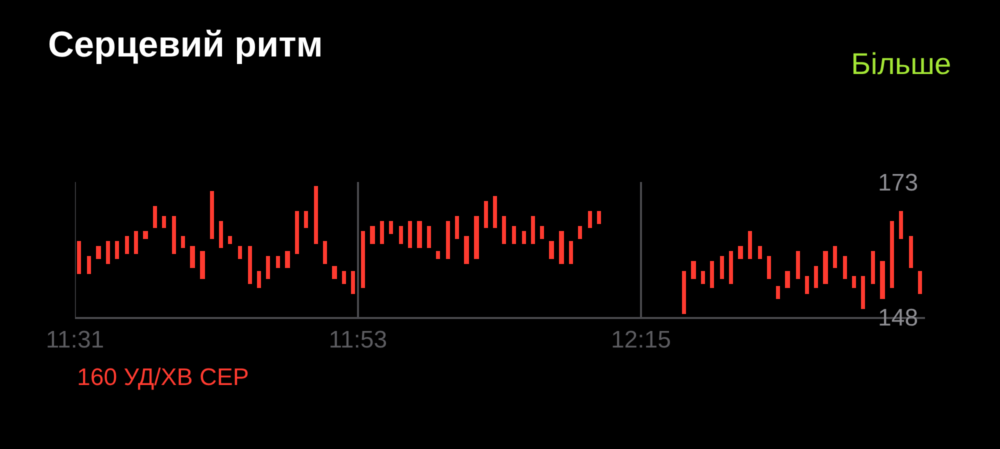 This screenshot has width=1000, height=449. What do you see at coordinates (898, 318) in the screenshot?
I see `y-tick-label: 148` at bounding box center [898, 318].